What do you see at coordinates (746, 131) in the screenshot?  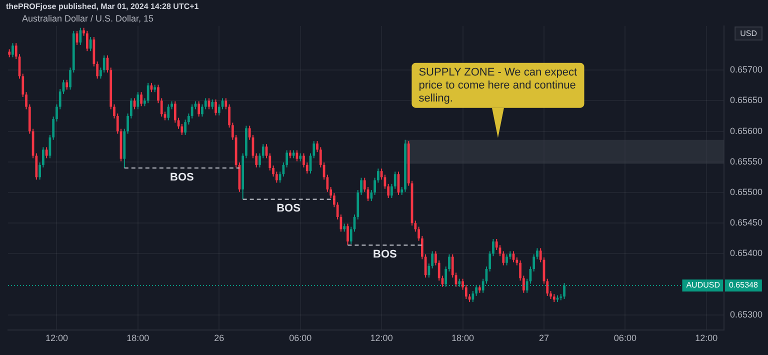 I see `y-tick-label: 0.65600` at bounding box center [746, 131].